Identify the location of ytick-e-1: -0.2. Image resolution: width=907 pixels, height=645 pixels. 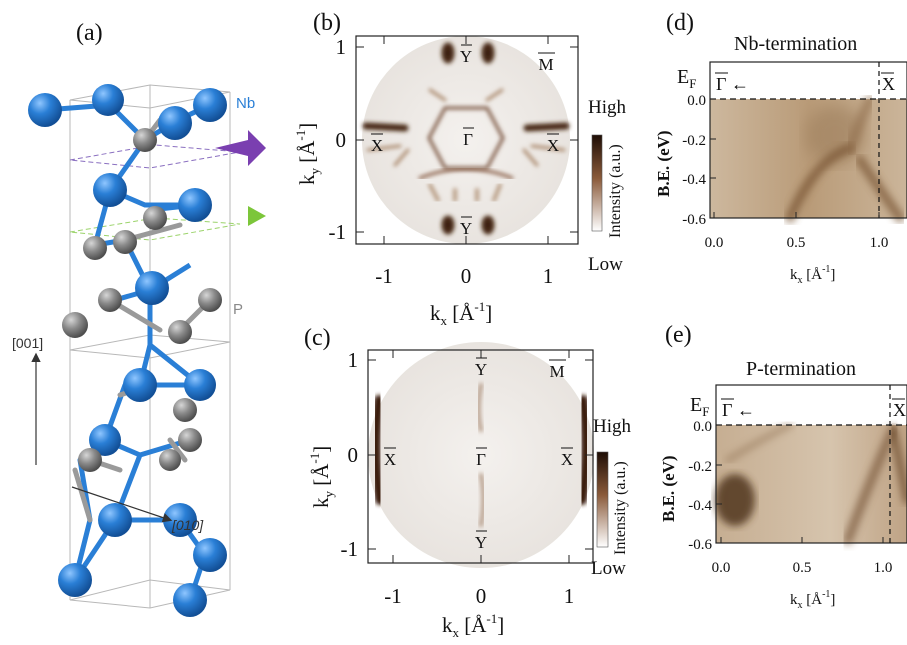
(700, 467).